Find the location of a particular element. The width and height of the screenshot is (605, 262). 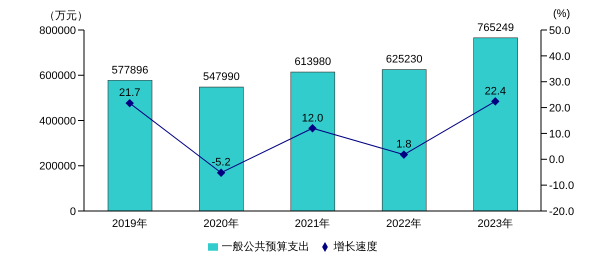

y2-axis-title: (%) is located at coordinates (561, 14).